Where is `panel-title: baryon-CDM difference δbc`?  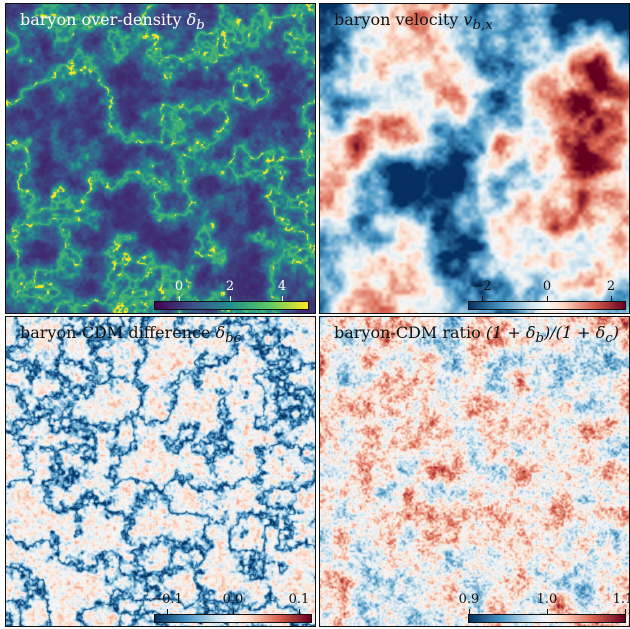
panel-title: baryon-CDM difference δbc is located at coordinates (131, 335).